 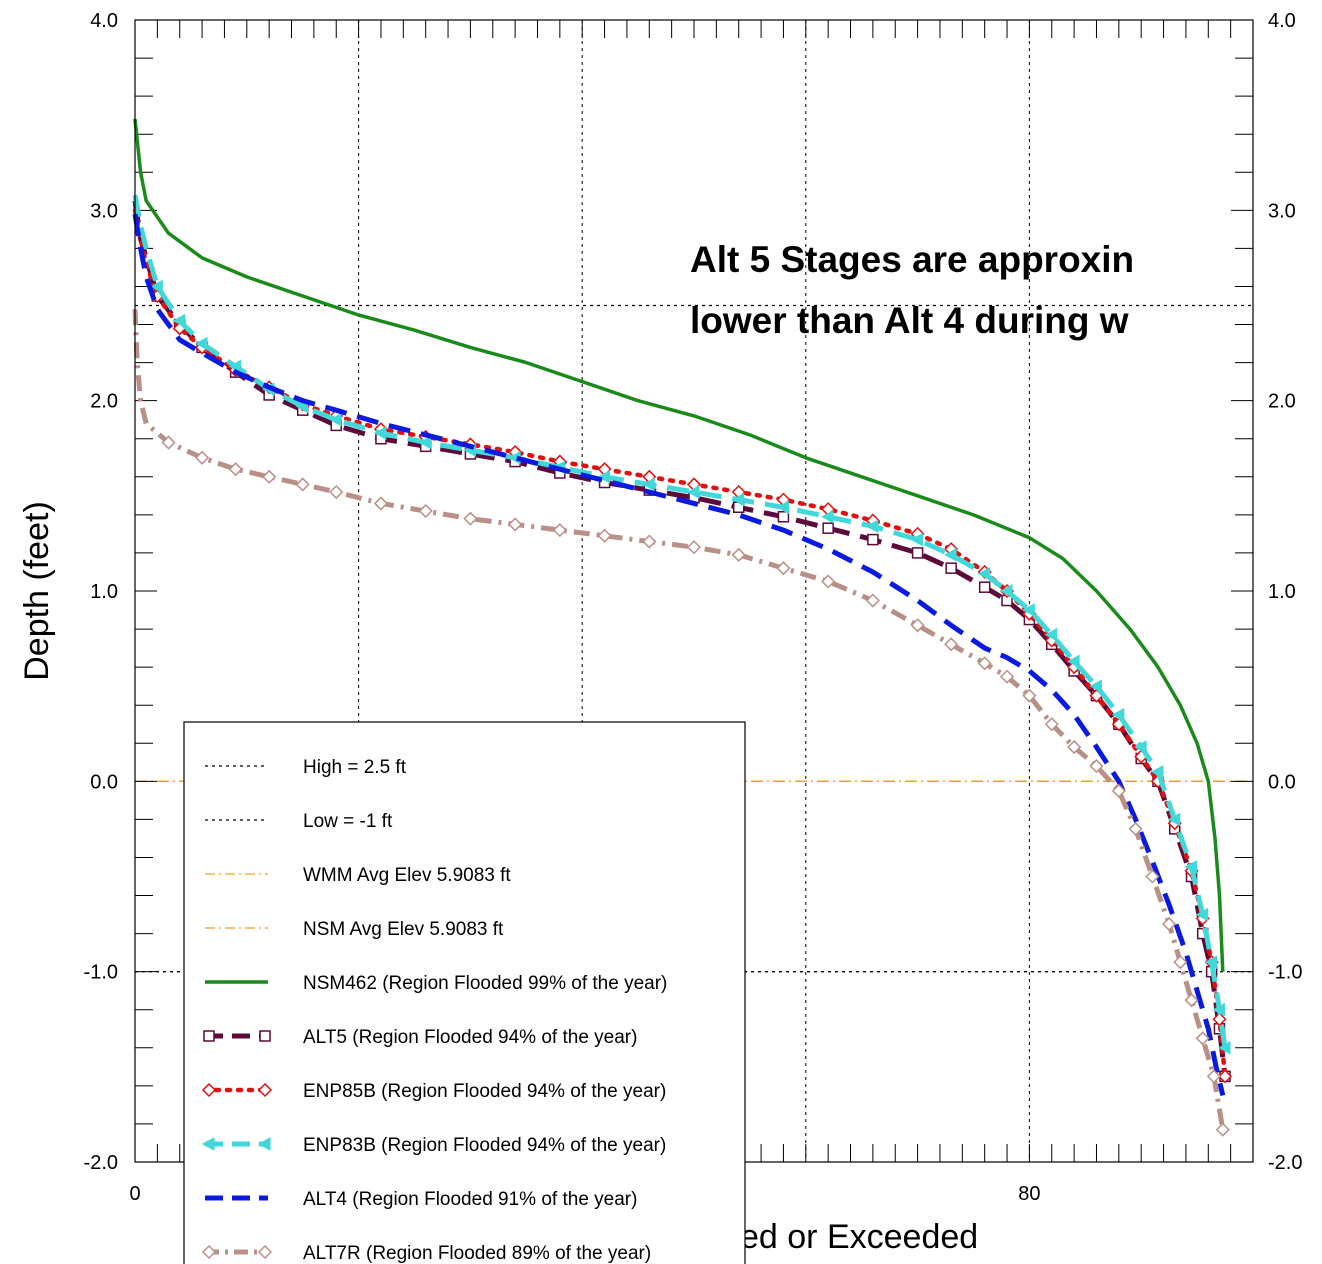 What do you see at coordinates (354, 929) in the screenshot?
I see `legend-item-3: NSM Avg Elev 5.9083 ft` at bounding box center [354, 929].